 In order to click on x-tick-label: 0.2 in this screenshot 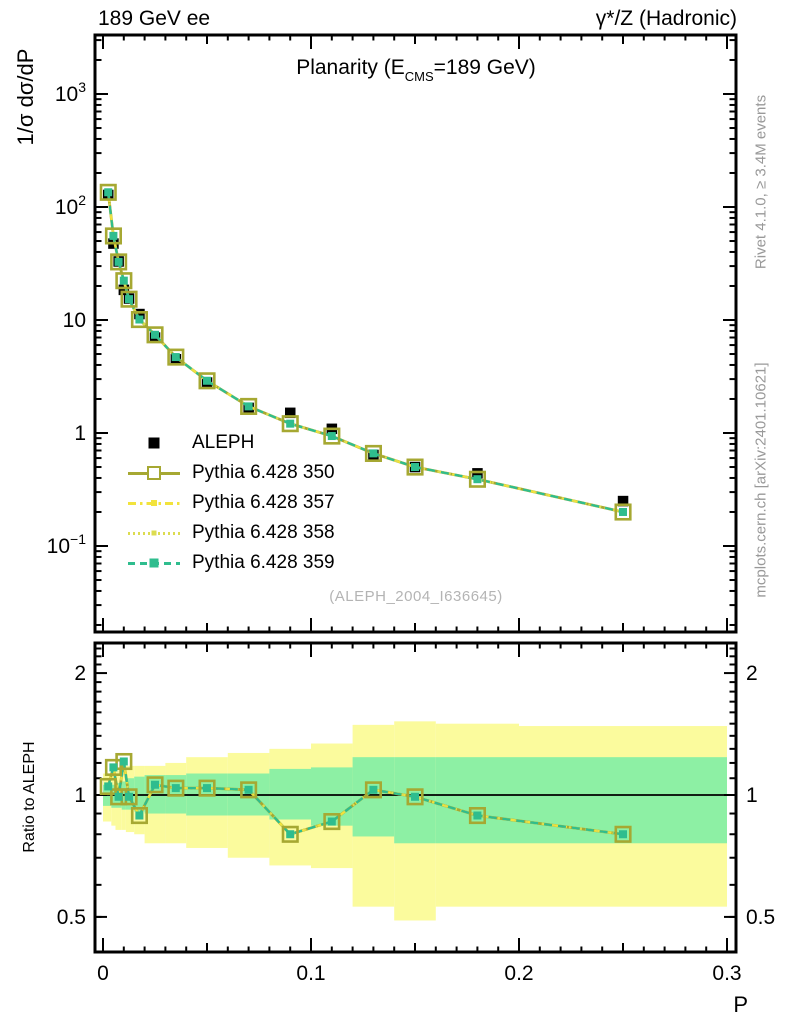, I will do `click(518, 973)`.